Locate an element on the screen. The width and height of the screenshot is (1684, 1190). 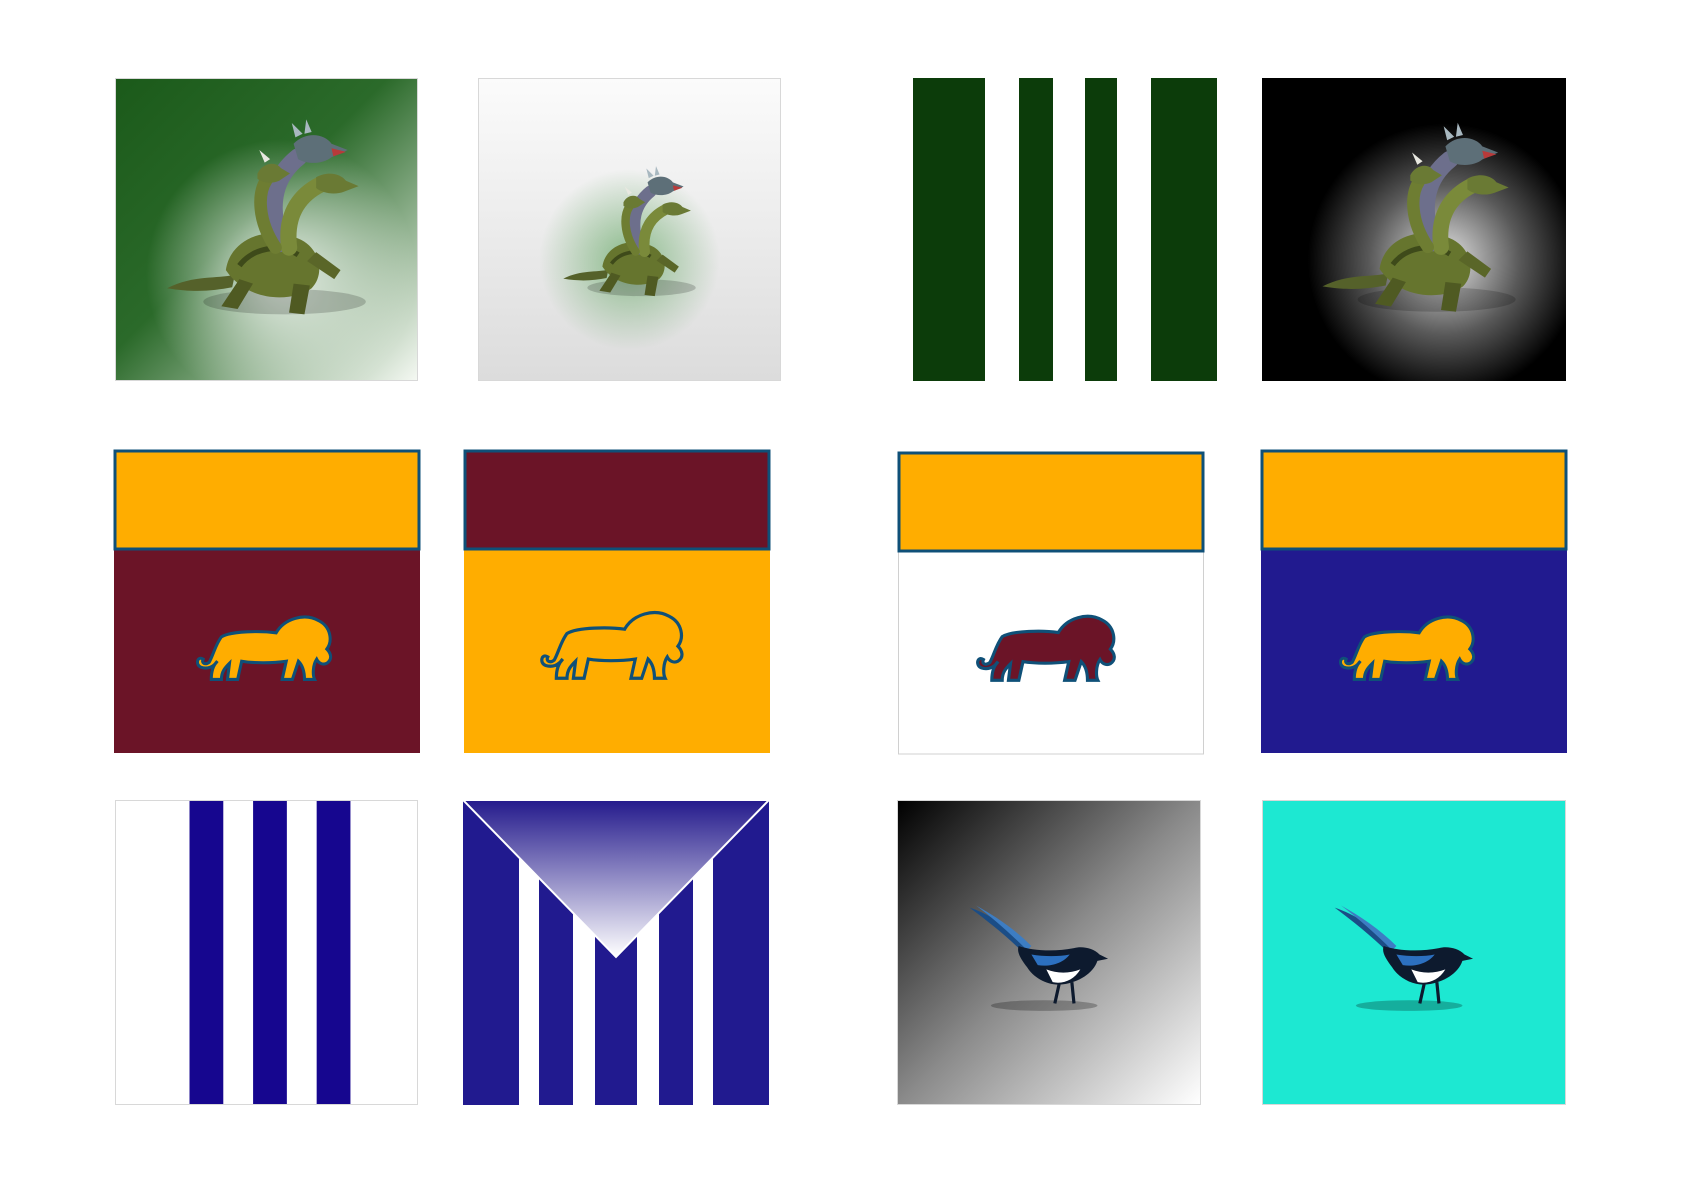
magpie-turquoise-tile is located at coordinates (1414, 952).